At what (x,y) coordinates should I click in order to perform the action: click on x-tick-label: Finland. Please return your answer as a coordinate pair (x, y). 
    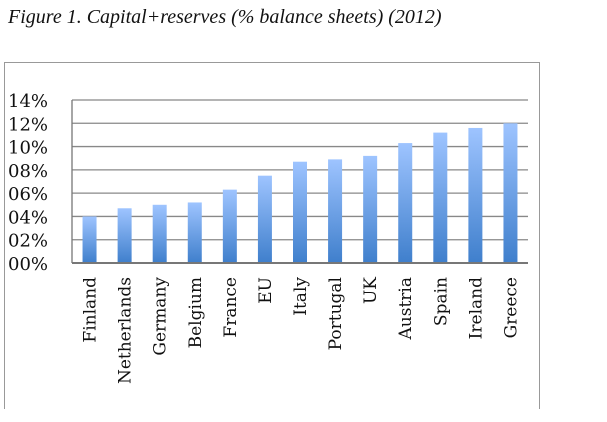
    Looking at the image, I should click on (91, 310).